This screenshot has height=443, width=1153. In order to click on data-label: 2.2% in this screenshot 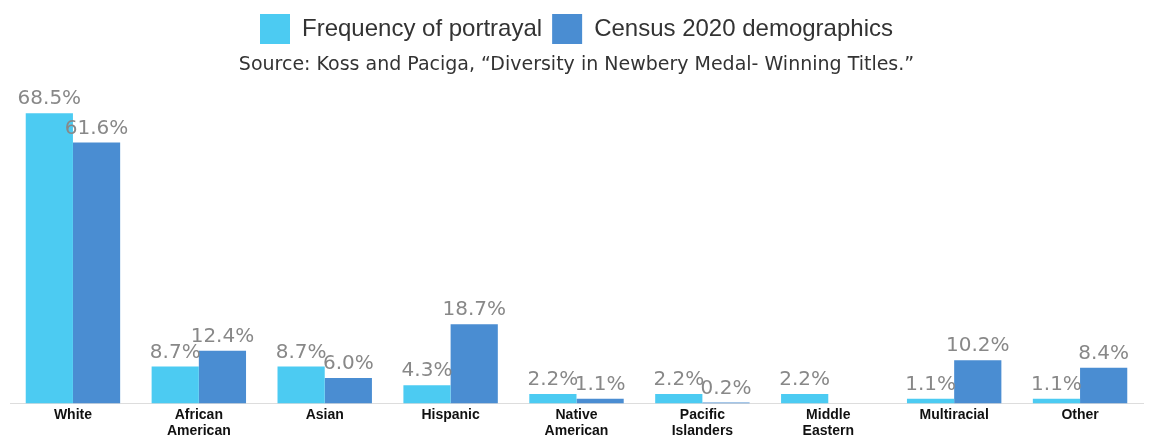, I will do `click(805, 378)`.